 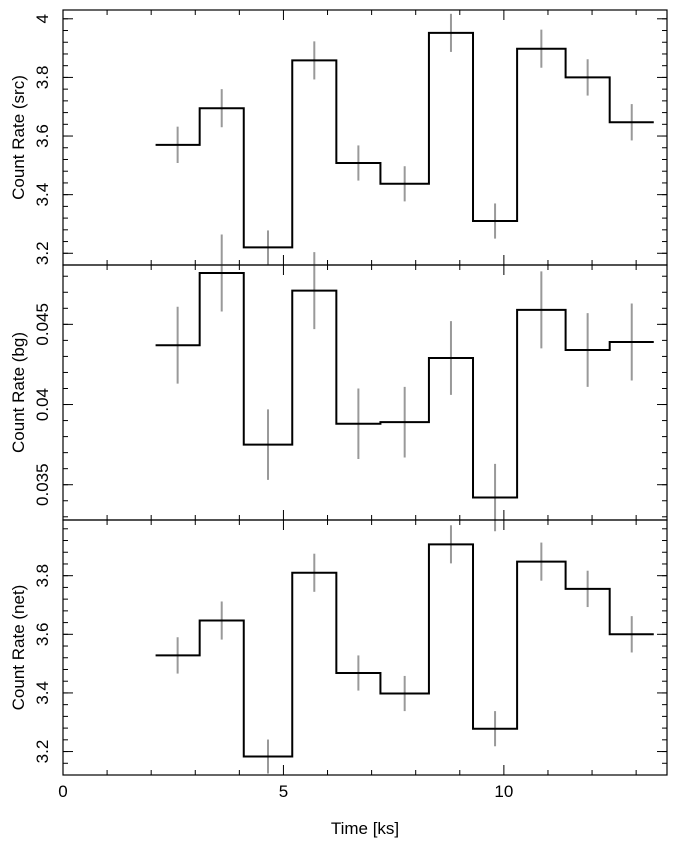 What do you see at coordinates (42, 404) in the screenshot?
I see `y-tick-label: 0.04` at bounding box center [42, 404].